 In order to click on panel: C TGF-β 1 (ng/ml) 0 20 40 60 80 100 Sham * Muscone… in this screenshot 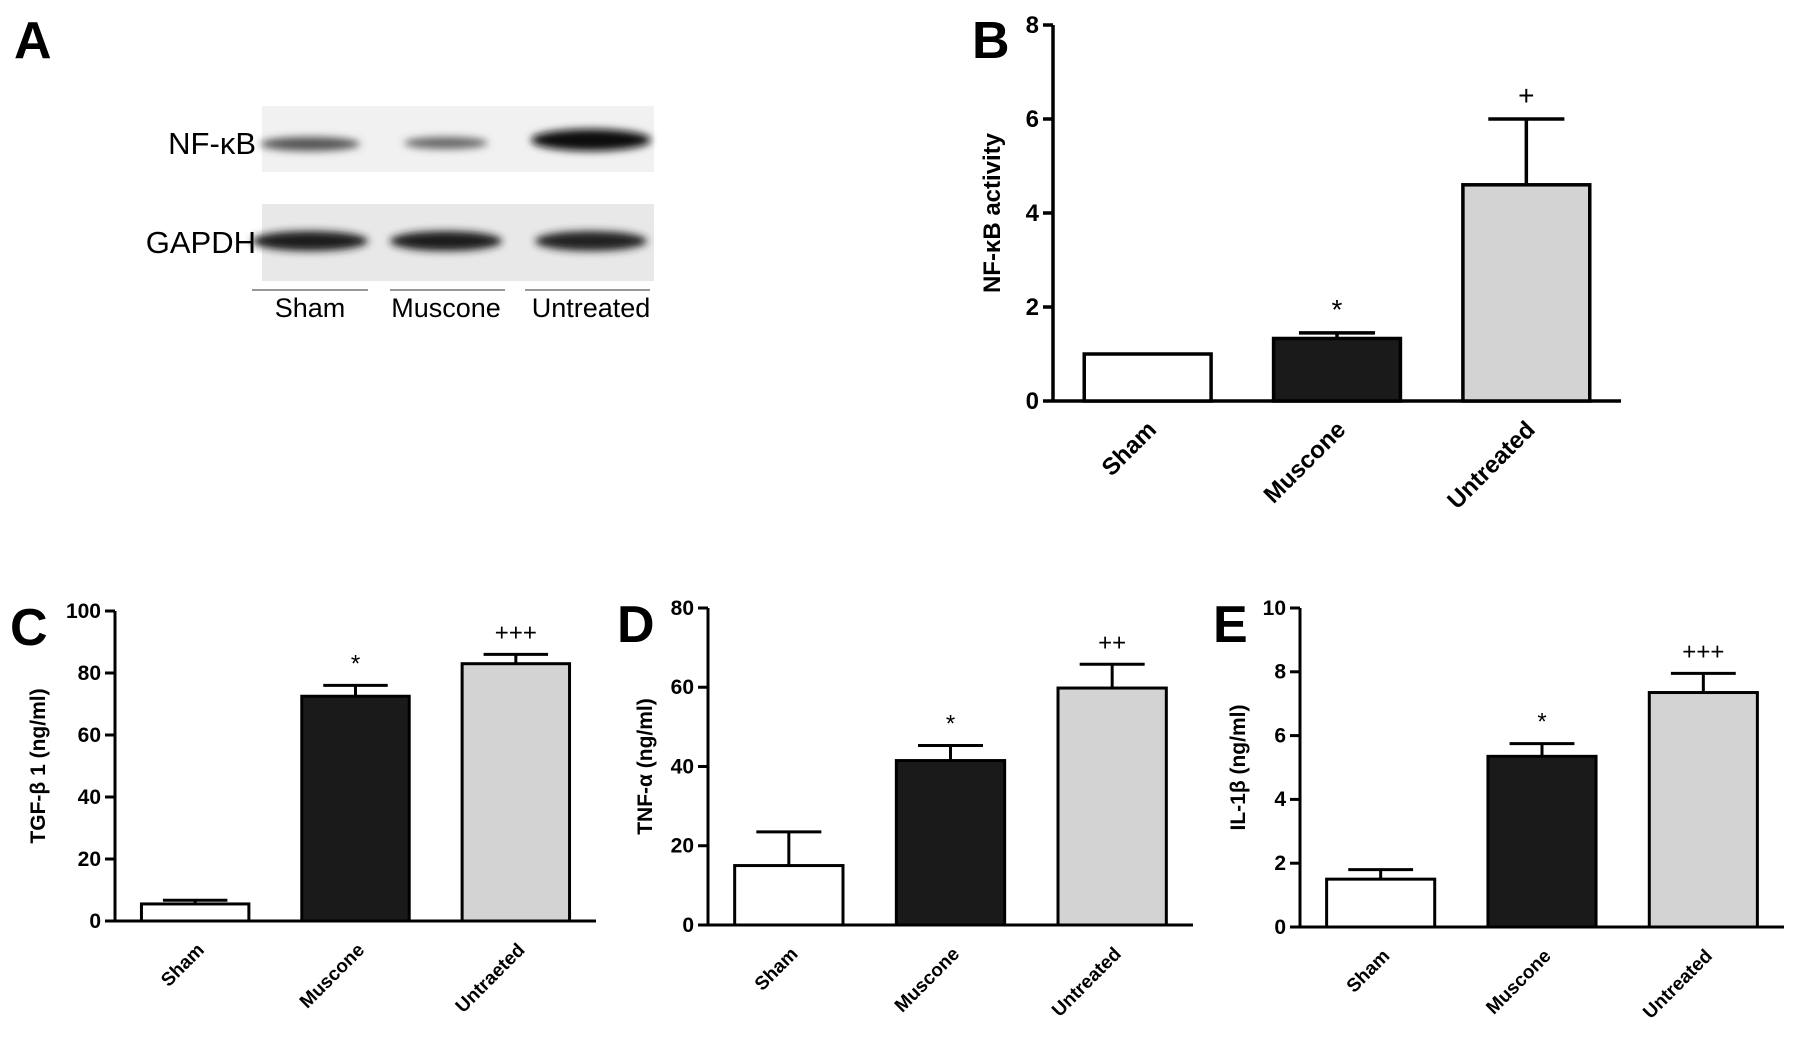, I will do `click(303, 808)`.